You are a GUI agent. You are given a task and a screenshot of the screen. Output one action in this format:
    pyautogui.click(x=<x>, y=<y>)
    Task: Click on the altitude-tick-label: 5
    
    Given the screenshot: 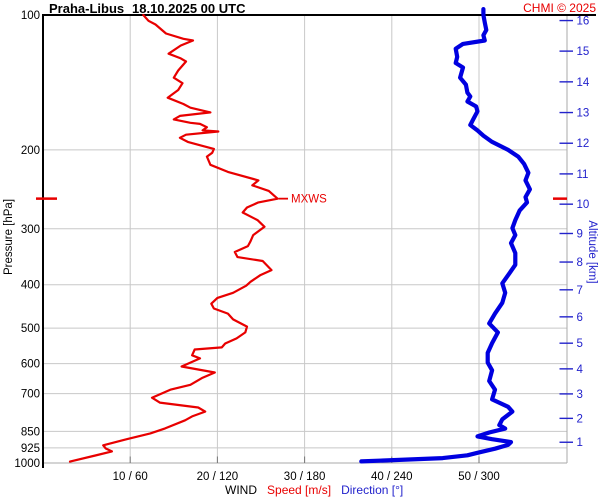 What is the action you would take?
    pyautogui.click(x=580, y=344)
    